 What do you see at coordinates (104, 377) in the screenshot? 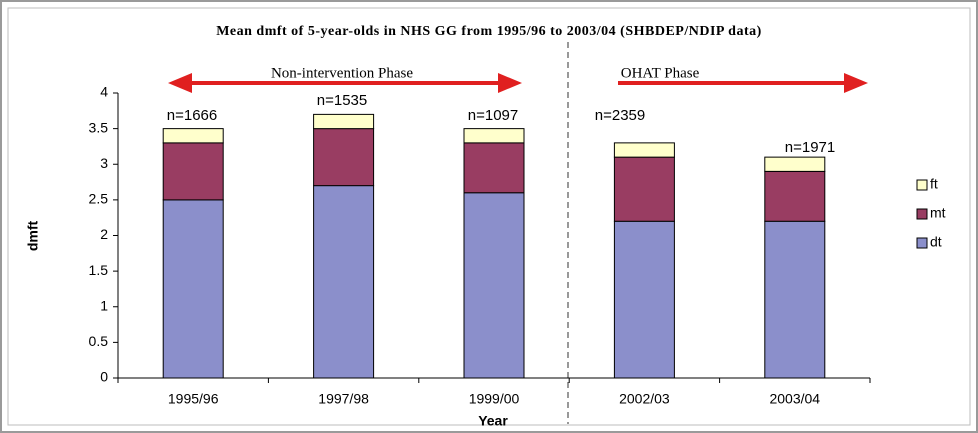
I see `y-tick-label: 0` at bounding box center [104, 377].